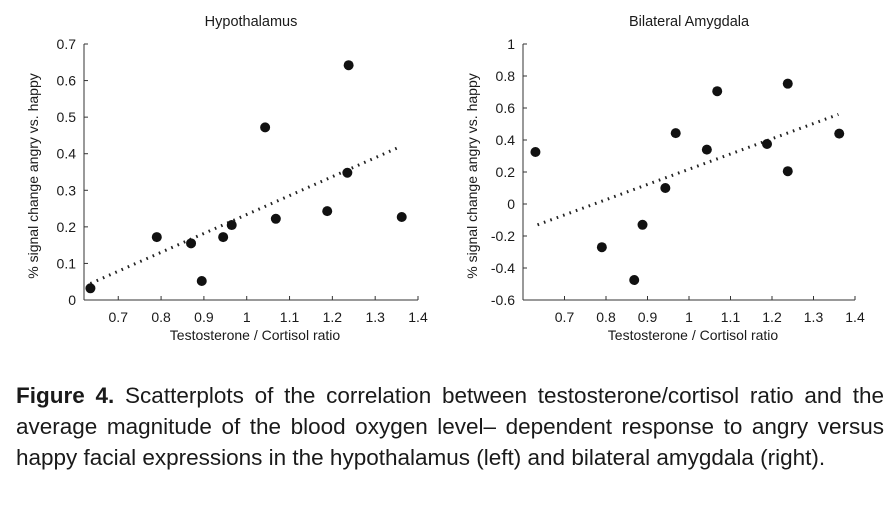 The width and height of the screenshot is (896, 519). What do you see at coordinates (67, 190) in the screenshot?
I see `y-tick-label: 0.3` at bounding box center [67, 190].